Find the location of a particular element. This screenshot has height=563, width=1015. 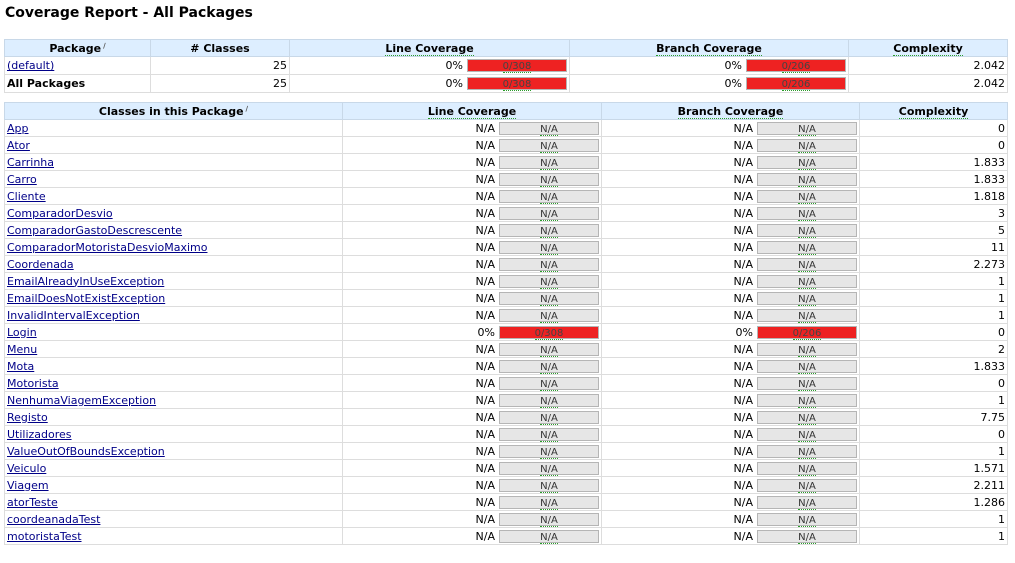

line-coverage-bar: 0/308 is located at coordinates (517, 84).